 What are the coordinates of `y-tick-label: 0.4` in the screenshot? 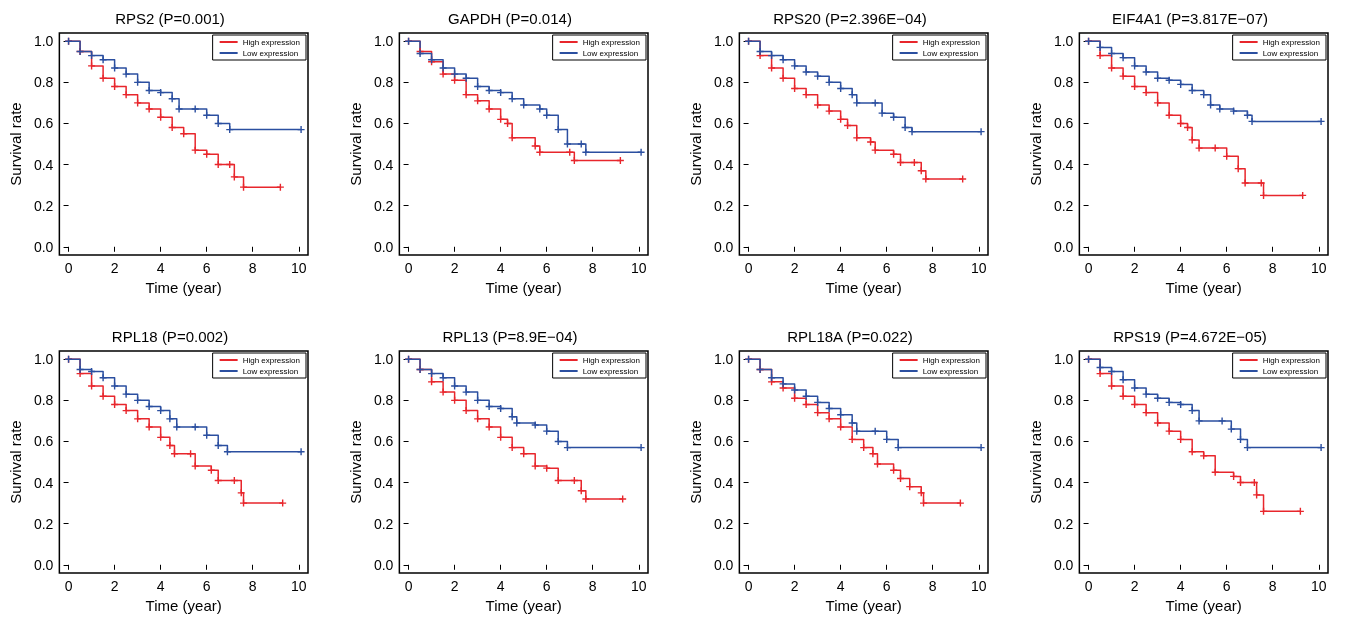 It's located at (723, 482).